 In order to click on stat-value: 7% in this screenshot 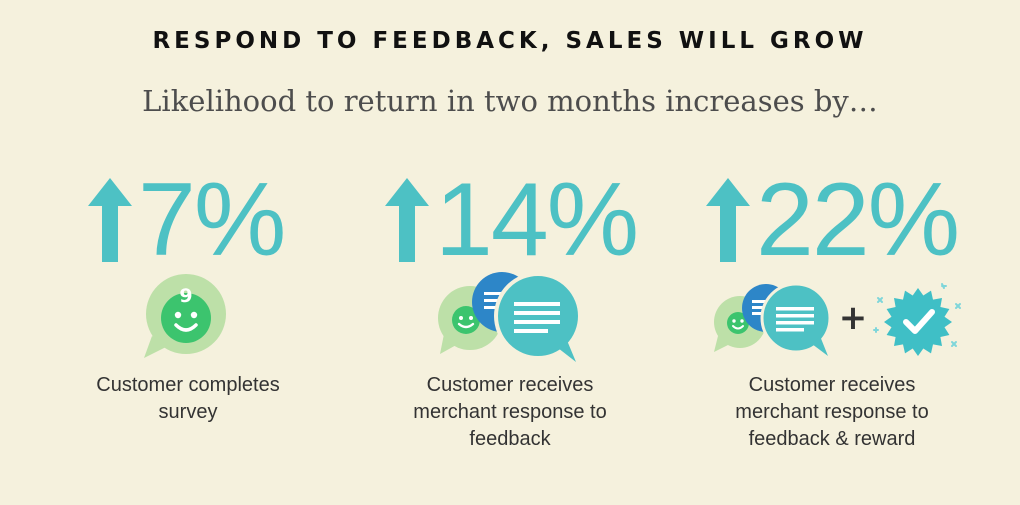, I will do `click(212, 220)`.